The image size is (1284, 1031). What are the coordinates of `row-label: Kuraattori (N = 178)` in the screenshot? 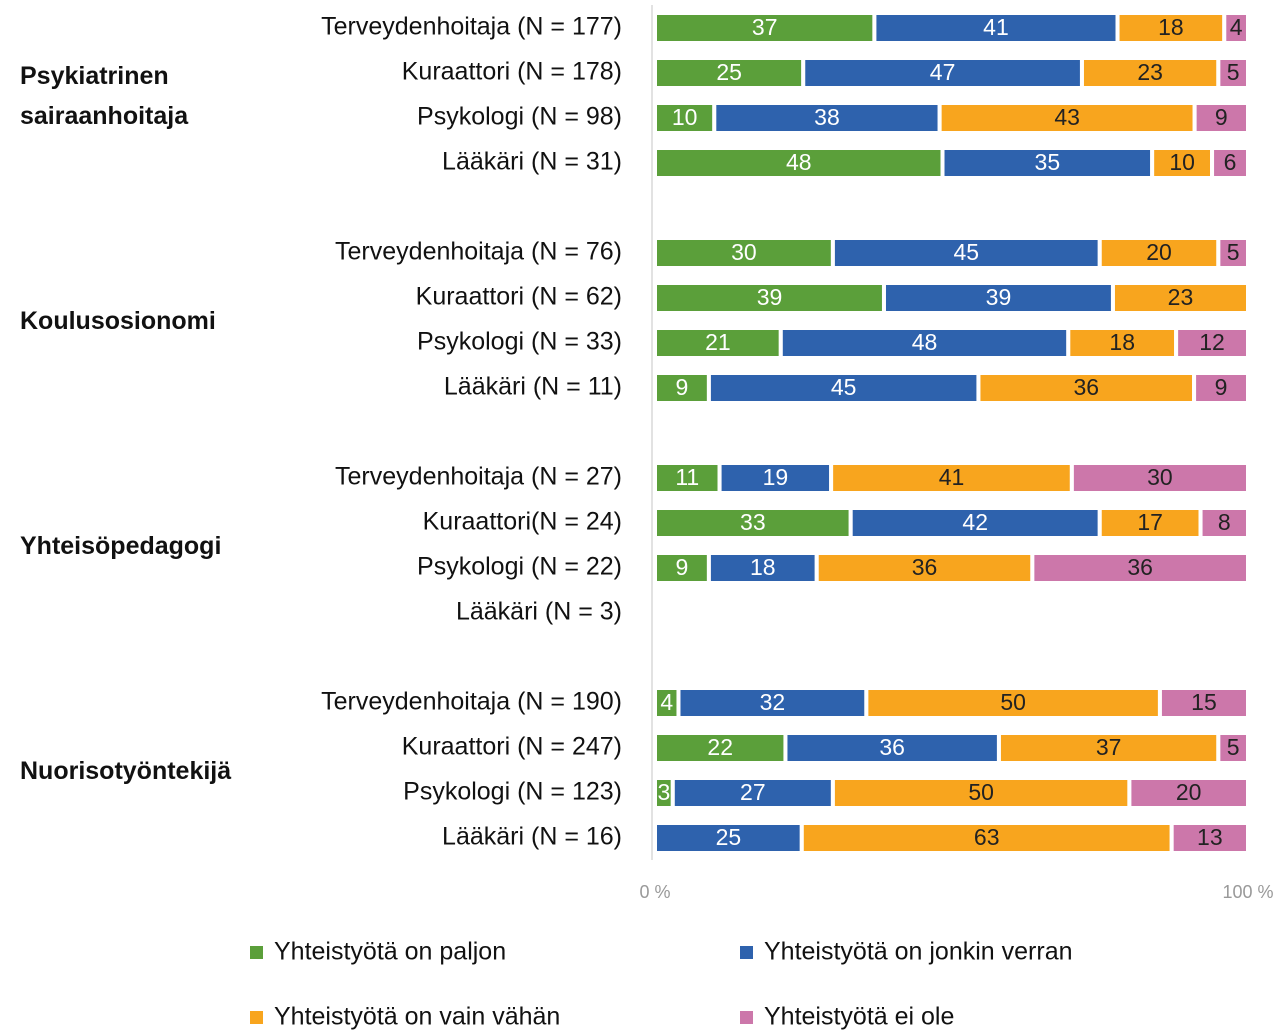 It's located at (512, 72).